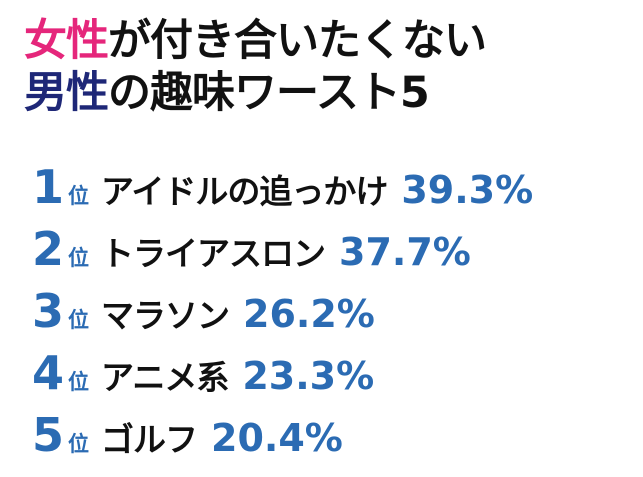 The image size is (643, 477). What do you see at coordinates (467, 190) in the screenshot?
I see `percentage: 39.3%` at bounding box center [467, 190].